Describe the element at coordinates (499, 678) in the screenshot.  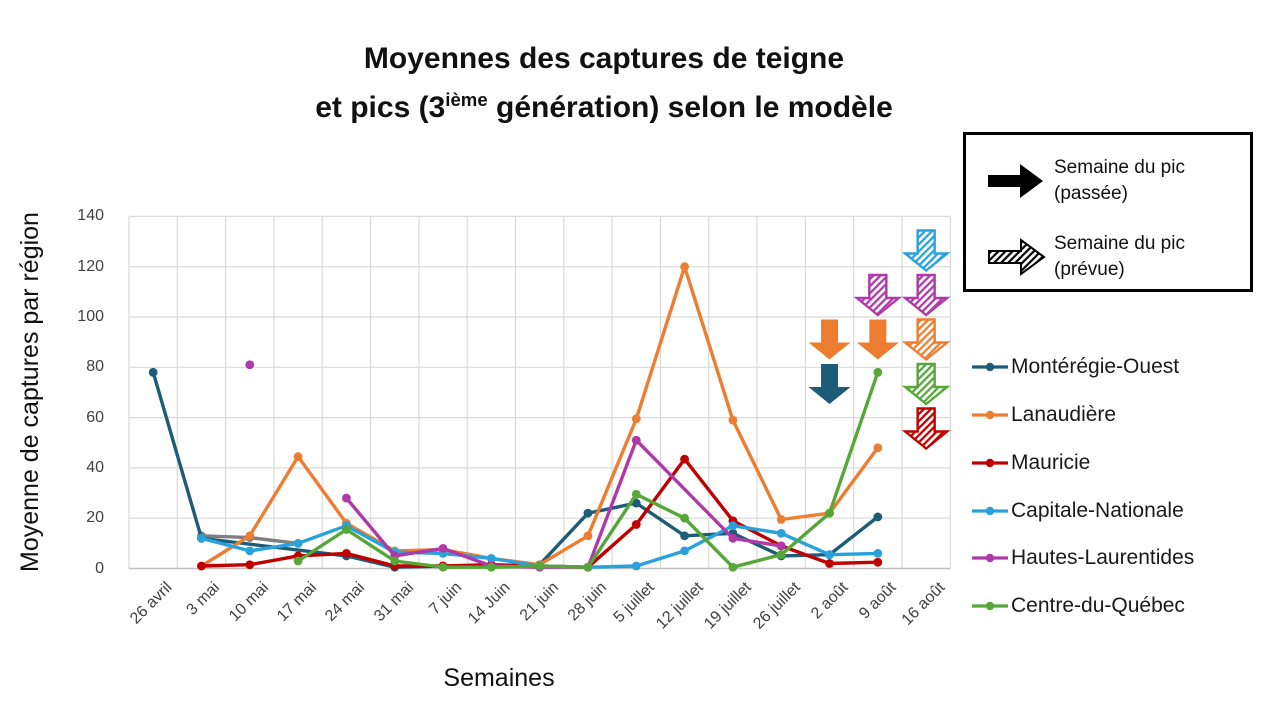
I see `x-axis-title: Semaines` at that location.